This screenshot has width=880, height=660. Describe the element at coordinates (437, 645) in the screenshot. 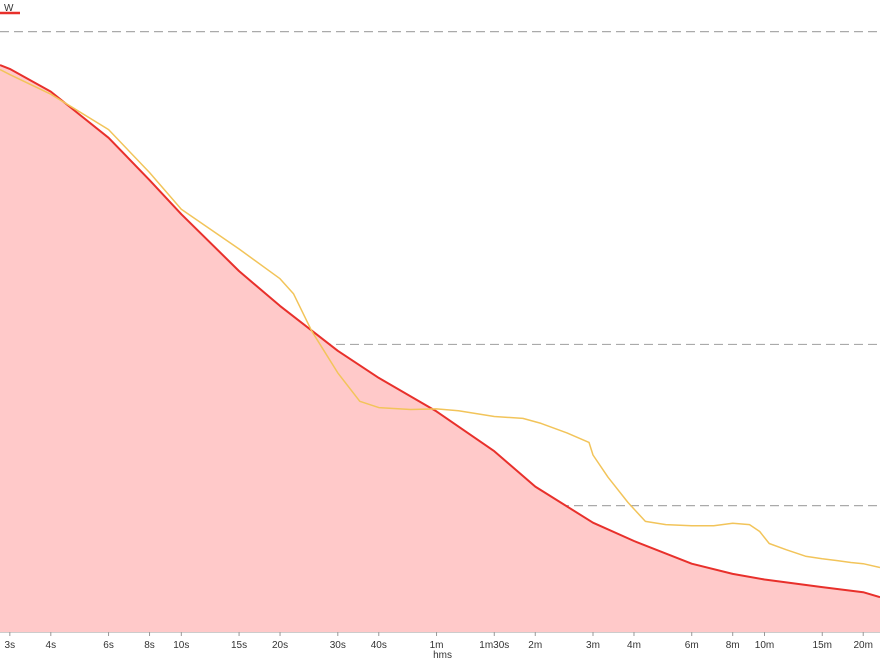

I see `x-tick-label-9: 1m` at that location.